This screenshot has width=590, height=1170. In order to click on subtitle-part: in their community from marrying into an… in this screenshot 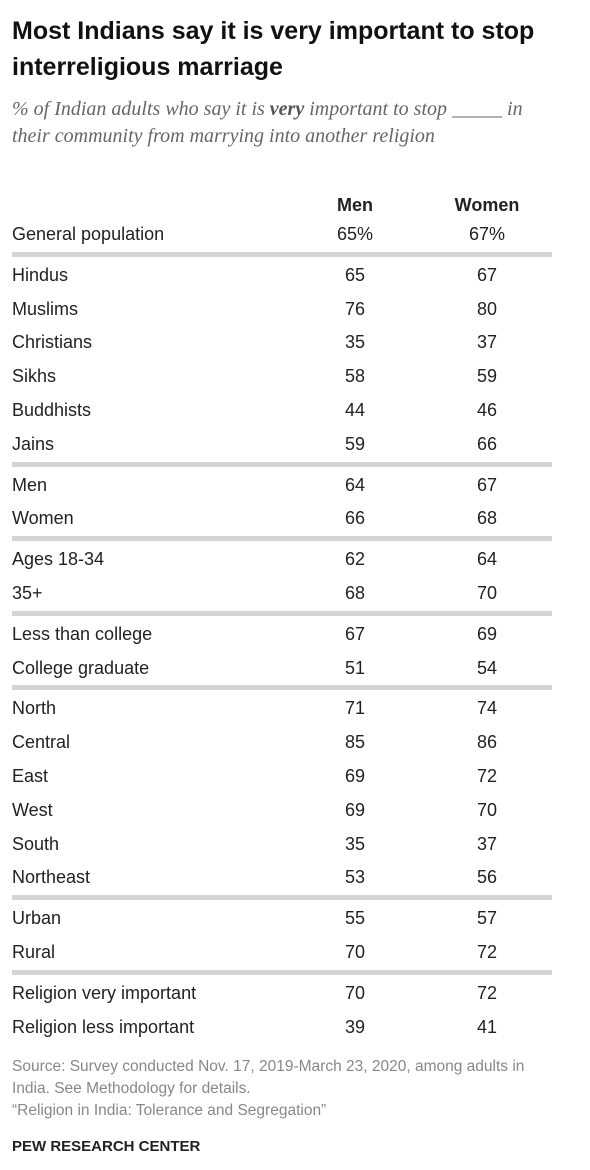, I will do `click(267, 122)`.